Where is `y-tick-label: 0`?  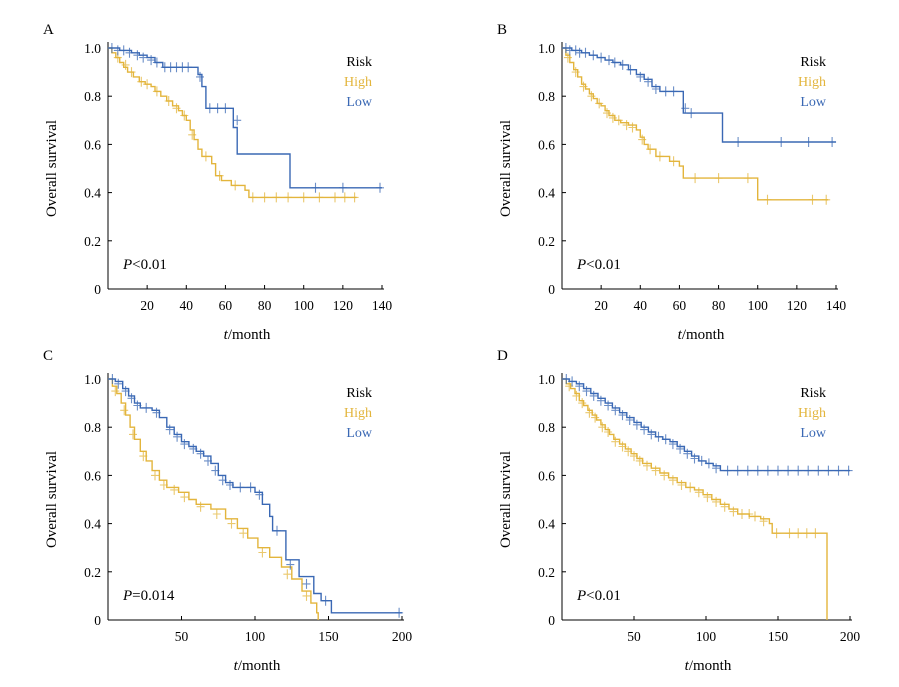 y-tick-label: 0 is located at coordinates (551, 620).